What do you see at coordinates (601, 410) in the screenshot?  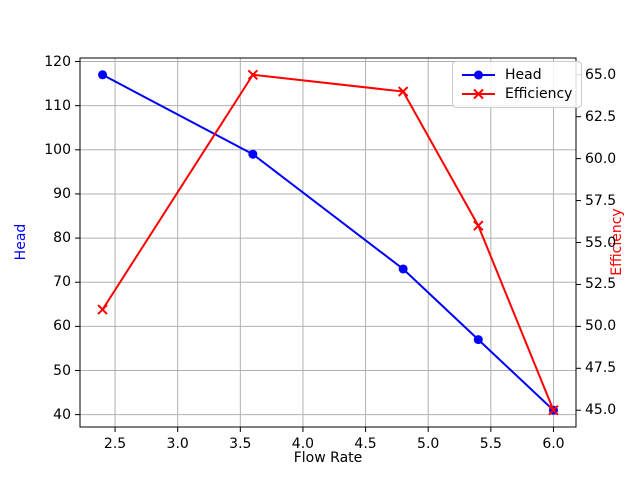 I see `y-tick-label-right: 45.0` at bounding box center [601, 410].